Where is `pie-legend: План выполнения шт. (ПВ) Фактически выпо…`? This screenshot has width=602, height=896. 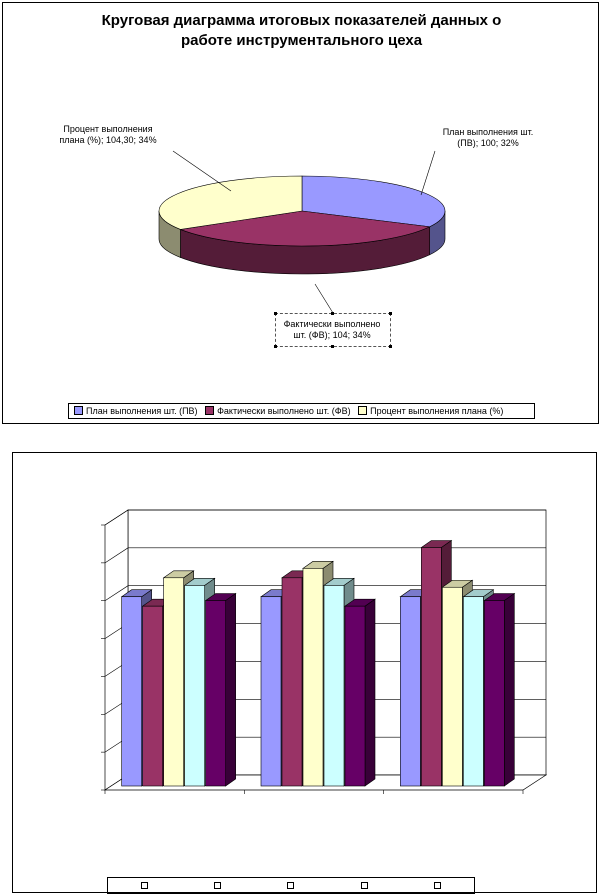 pie-legend: План выполнения шт. (ПВ) Фактически выпо… is located at coordinates (301, 411).